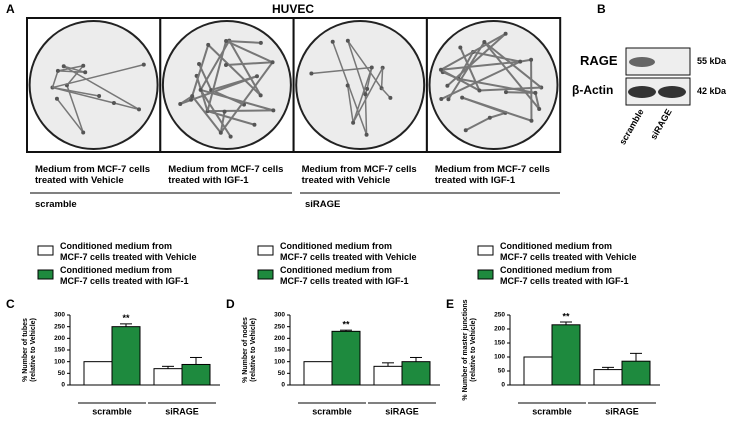 The width and height of the screenshot is (734, 447). What do you see at coordinates (279, 350) in the screenshot?
I see `y-tick-label: 150` at bounding box center [279, 350].